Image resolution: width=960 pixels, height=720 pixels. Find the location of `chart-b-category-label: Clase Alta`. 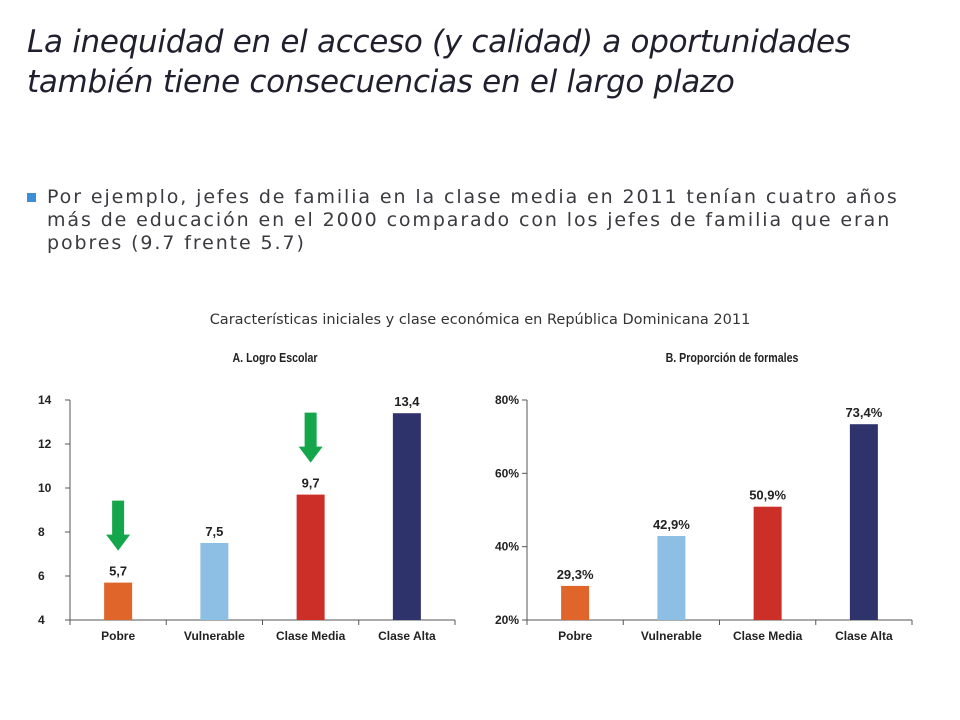

chart-b-category-label: Clase Alta is located at coordinates (864, 636).